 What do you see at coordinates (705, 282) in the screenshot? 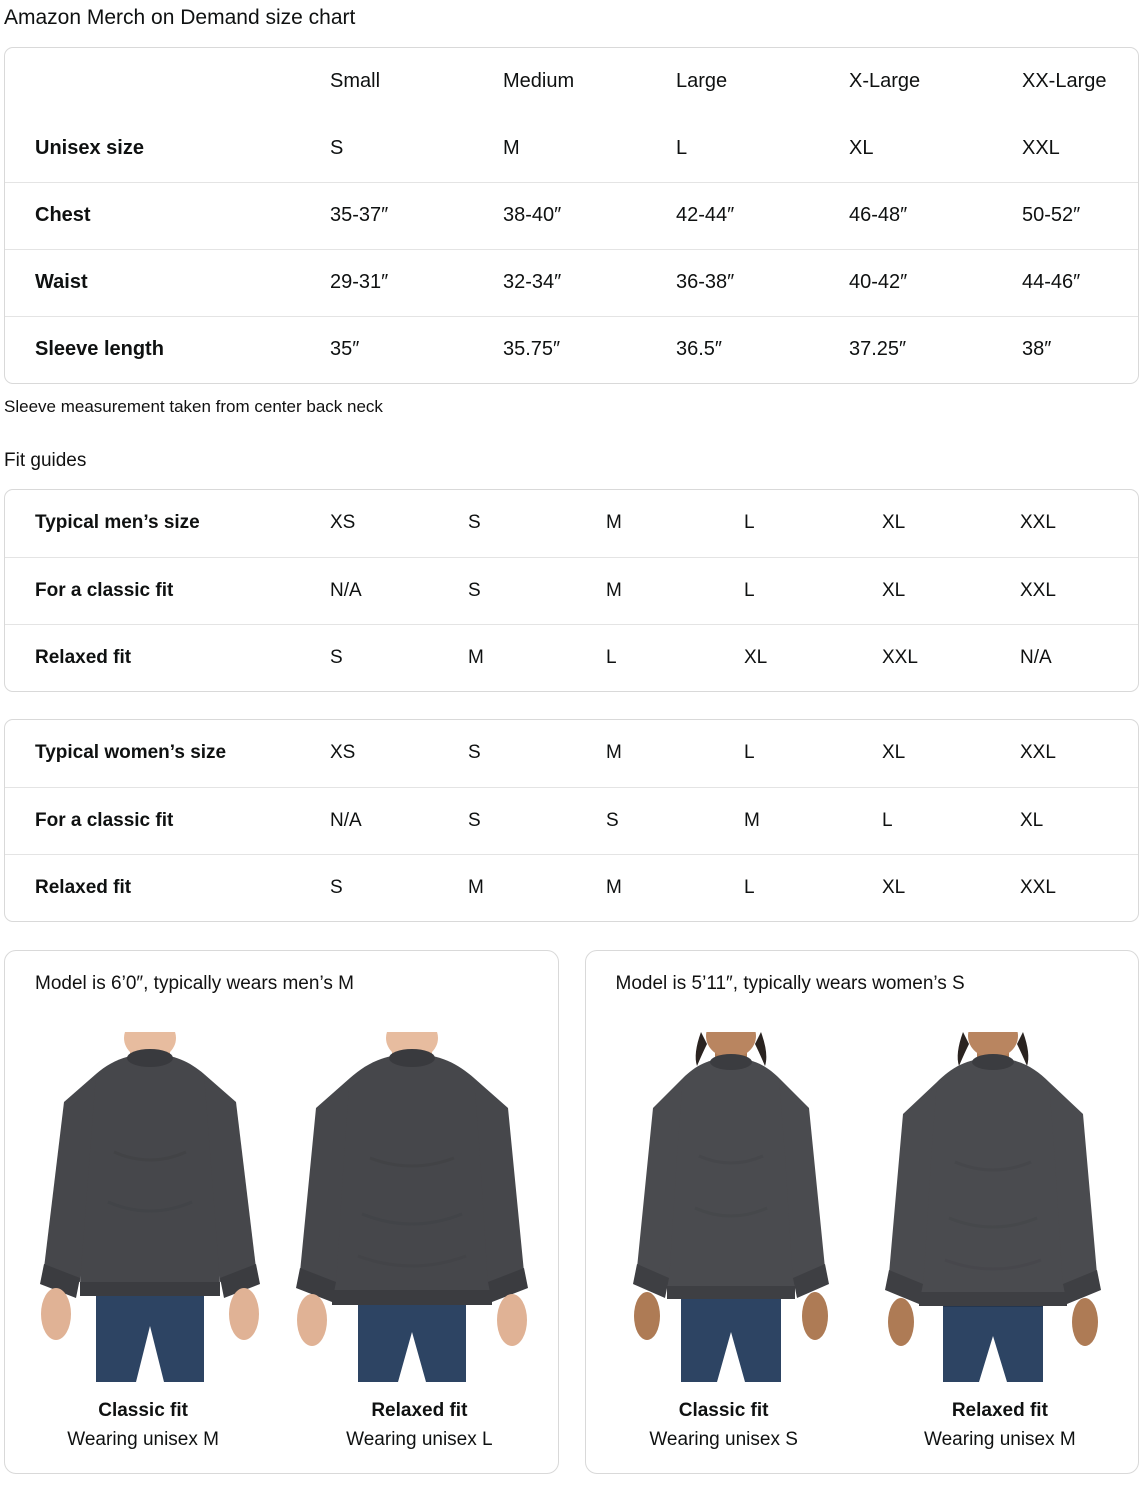
I see `cell-value: 36-38″` at bounding box center [705, 282].